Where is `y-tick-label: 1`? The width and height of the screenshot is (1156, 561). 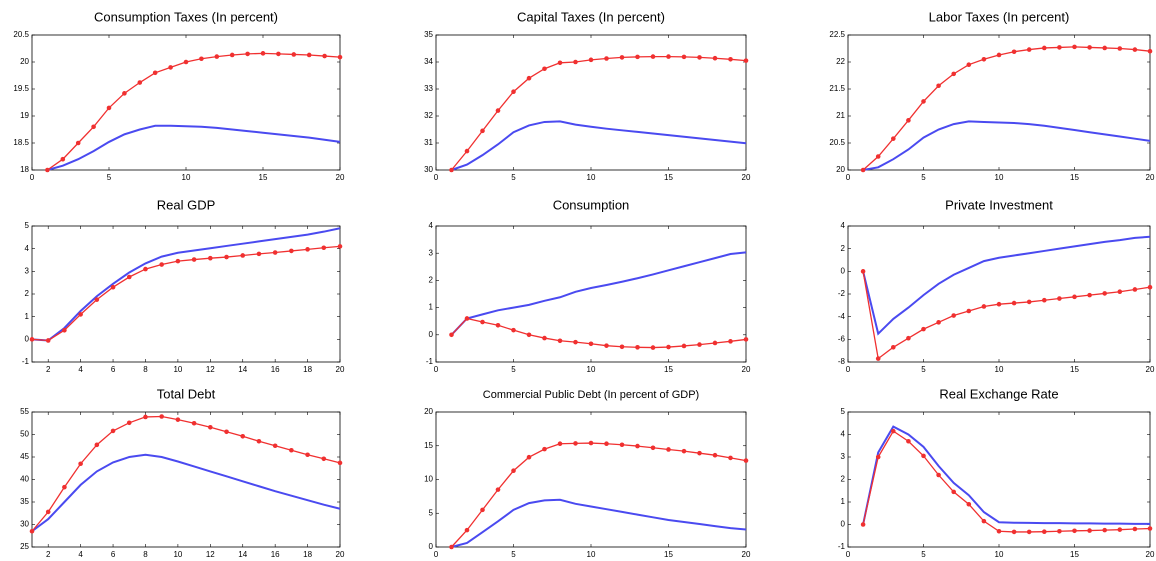
y-tick-label: 1 is located at coordinates (431, 307).